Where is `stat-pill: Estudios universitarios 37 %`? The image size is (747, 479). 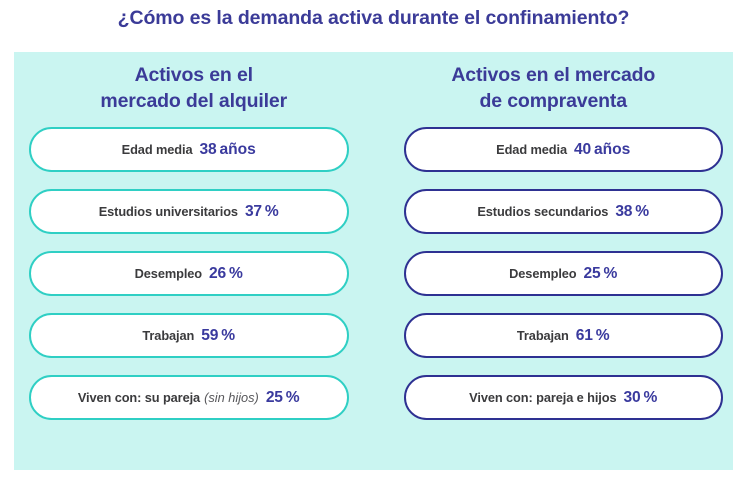 stat-pill: Estudios universitarios 37 % is located at coordinates (189, 212).